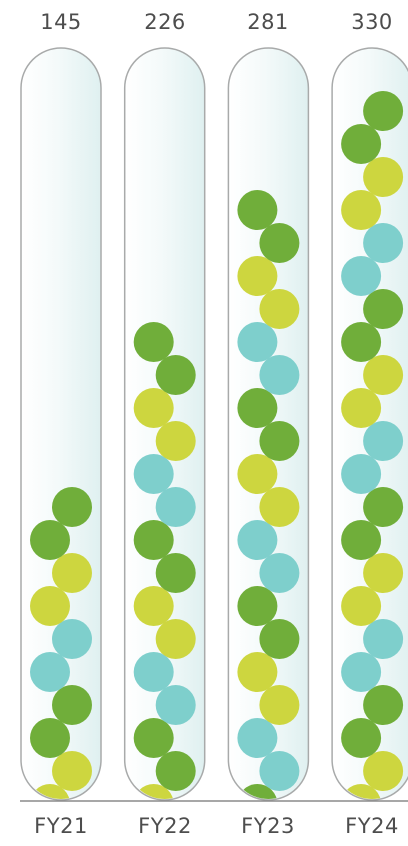 The width and height of the screenshot is (408, 846). I want to click on category-label-fy21: FY21, so click(61, 826).